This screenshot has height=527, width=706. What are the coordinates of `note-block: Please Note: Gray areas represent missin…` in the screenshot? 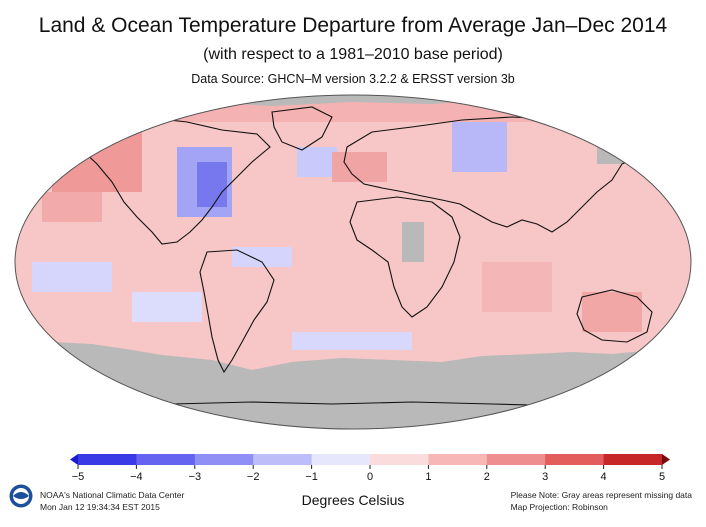 It's located at (601, 501).